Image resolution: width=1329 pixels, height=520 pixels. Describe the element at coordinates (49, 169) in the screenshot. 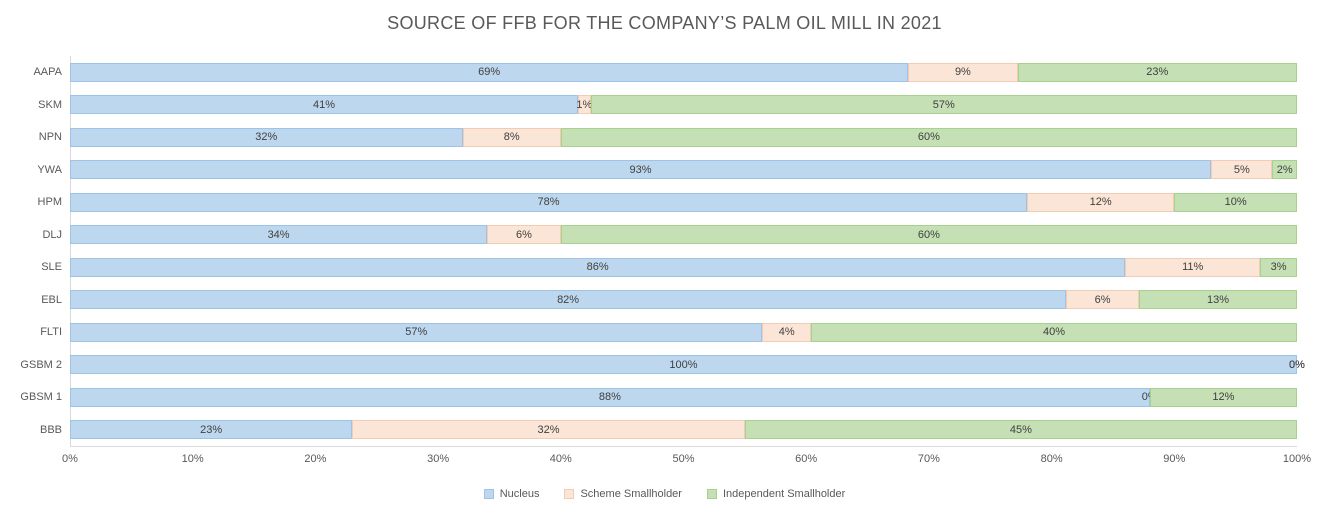

I see `category-label: YWA` at that location.